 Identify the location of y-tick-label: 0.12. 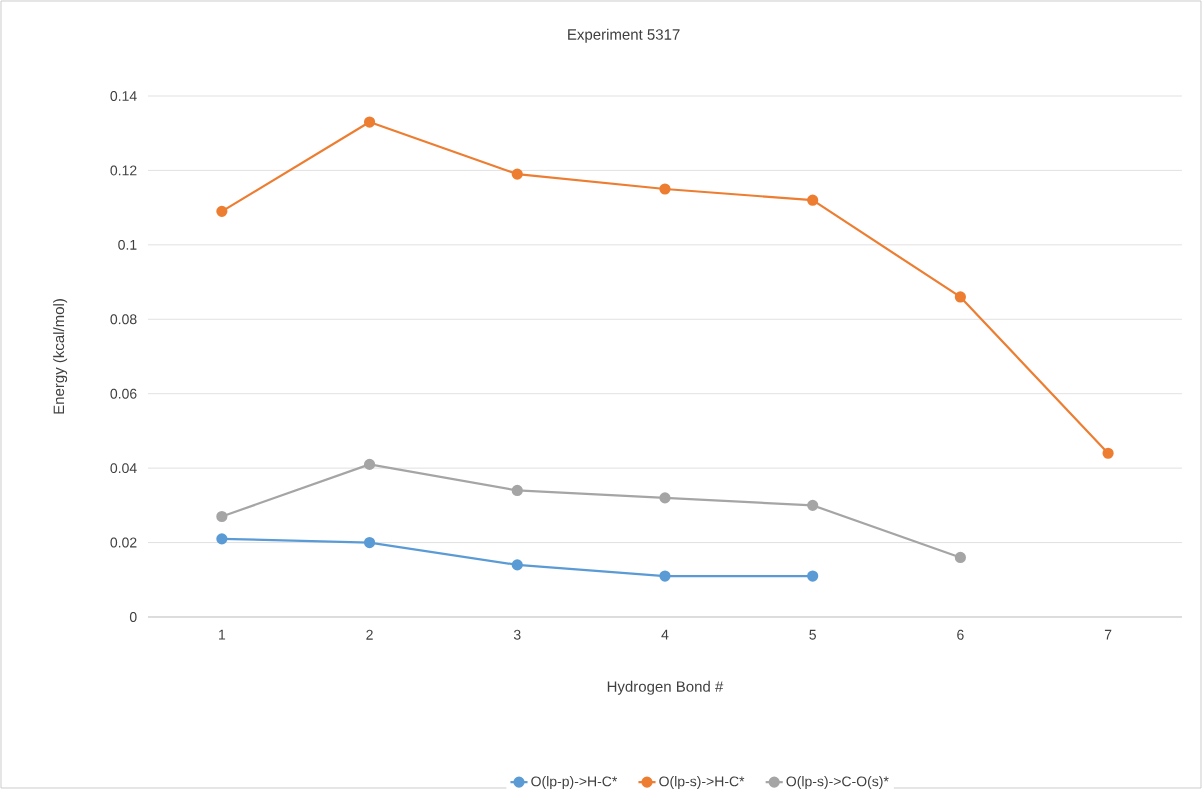
(123, 170).